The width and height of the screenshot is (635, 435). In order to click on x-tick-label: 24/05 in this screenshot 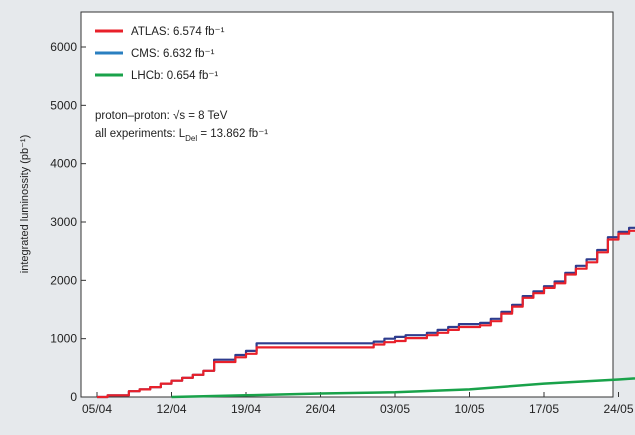, I will do `click(618, 409)`.